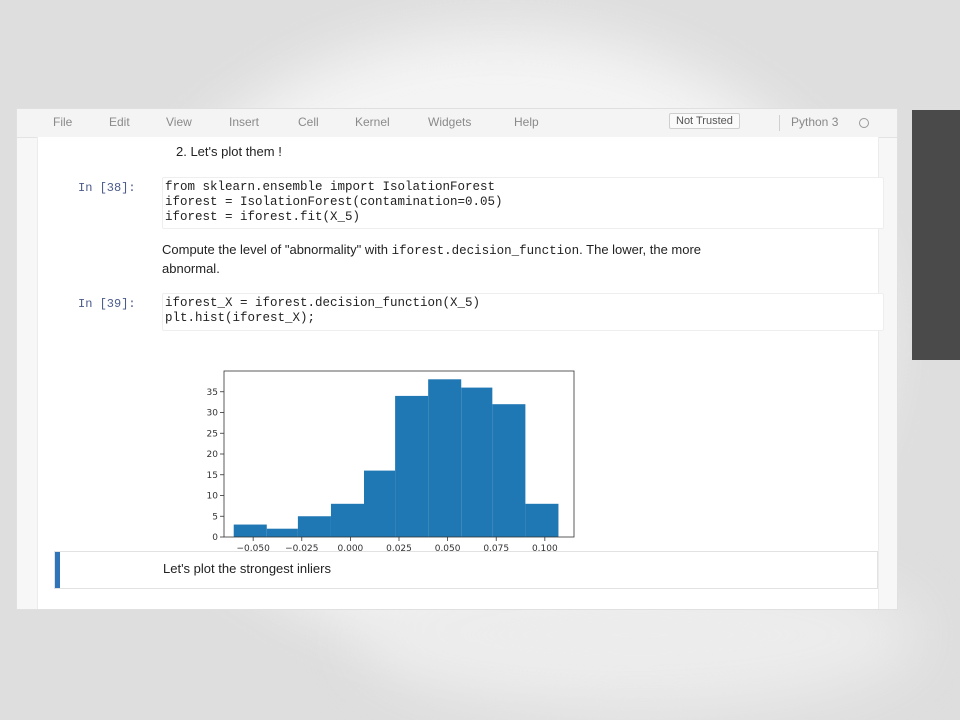 This screenshot has width=960, height=720. What do you see at coordinates (277, 249) in the screenshot?
I see `compute-text-start: Compute the level of "abnormality" with` at bounding box center [277, 249].